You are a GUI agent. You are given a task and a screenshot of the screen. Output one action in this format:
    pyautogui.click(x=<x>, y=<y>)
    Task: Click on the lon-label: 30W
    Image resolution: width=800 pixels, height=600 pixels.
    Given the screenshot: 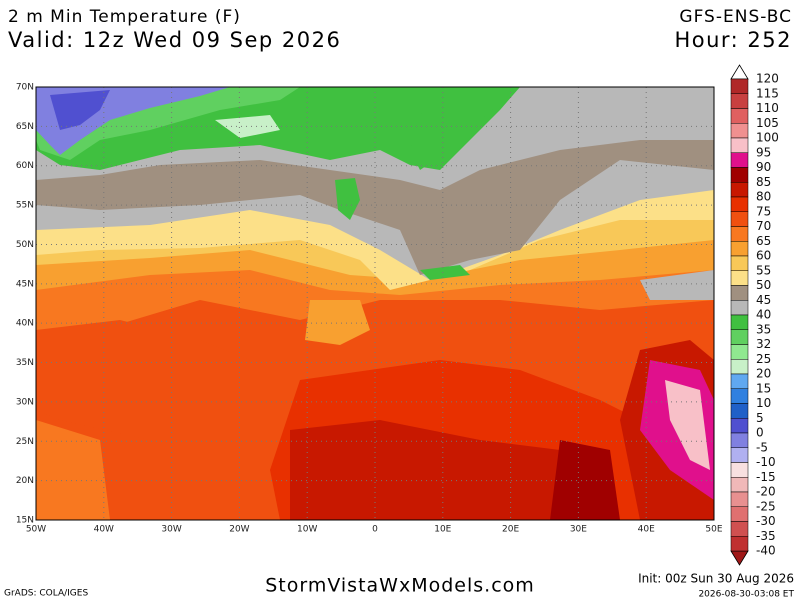 What is the action you would take?
    pyautogui.click(x=171, y=530)
    